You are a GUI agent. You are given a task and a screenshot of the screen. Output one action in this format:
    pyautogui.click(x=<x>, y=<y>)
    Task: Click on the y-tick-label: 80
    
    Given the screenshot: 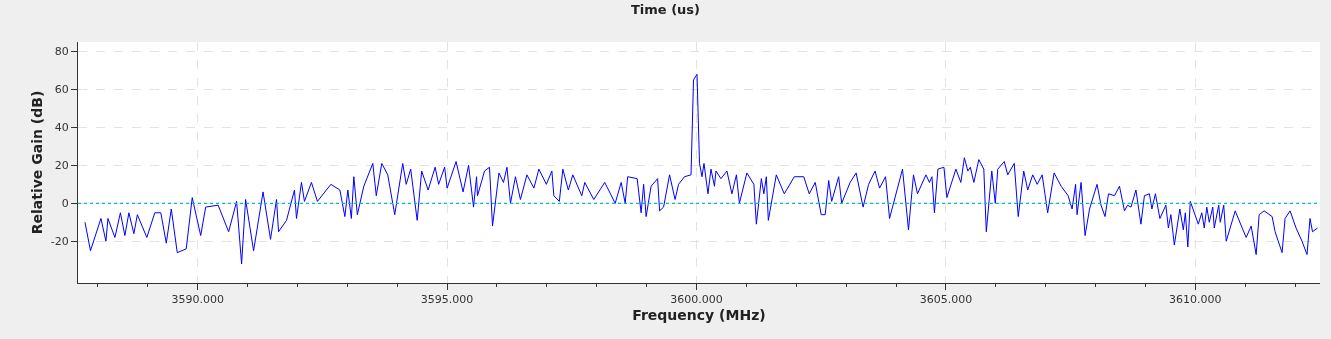 What is the action you would take?
    pyautogui.click(x=61, y=52)
    